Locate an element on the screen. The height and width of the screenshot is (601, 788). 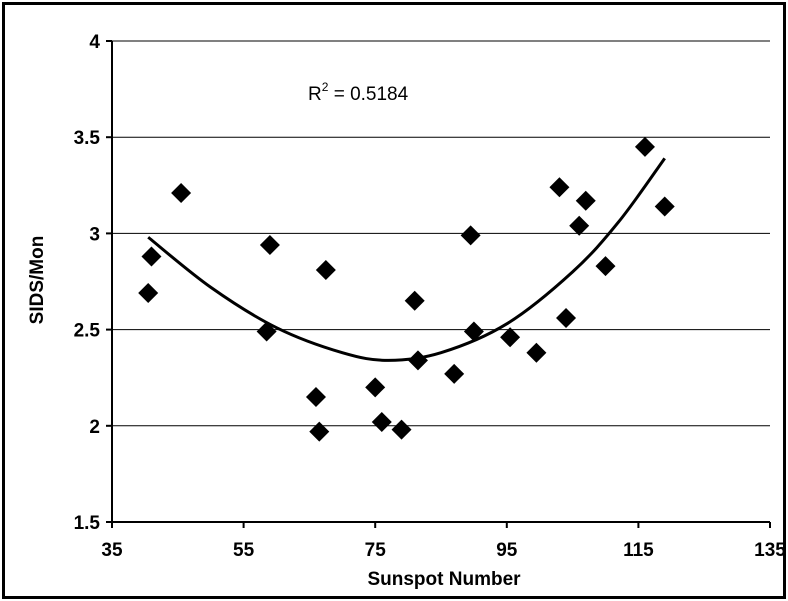
r-squared-annotation: R2 = 0.5184 is located at coordinates (358, 92).